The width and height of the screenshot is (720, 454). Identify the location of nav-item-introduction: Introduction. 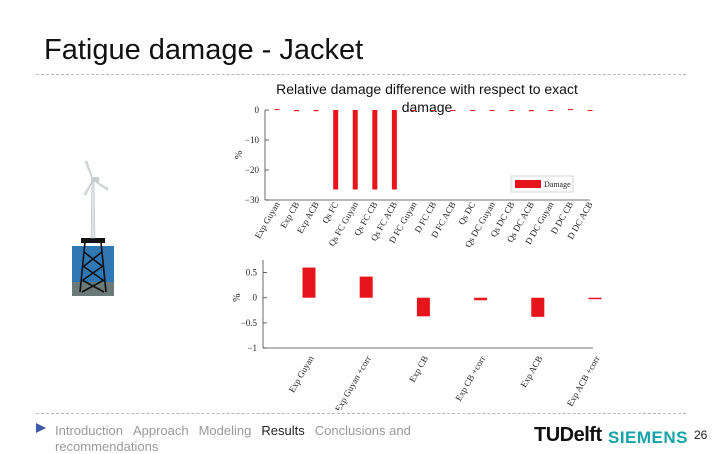
(89, 430).